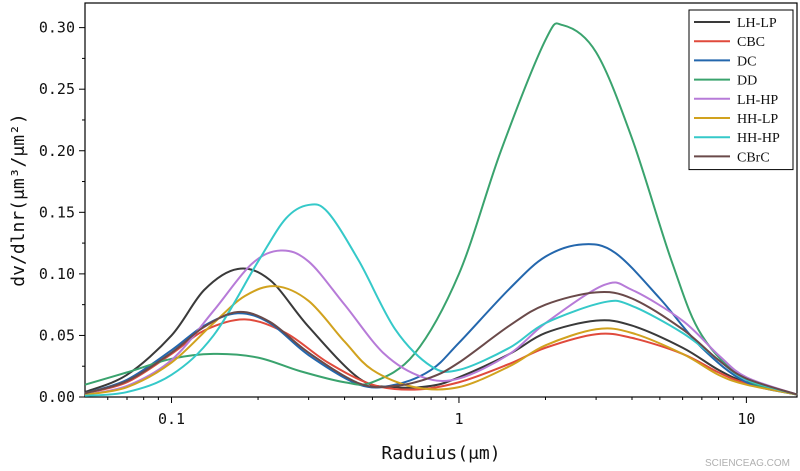 The height and width of the screenshot is (471, 800). Describe the element at coordinates (431, 412) in the screenshot. I see `x-axis-ticks: 0.1 1 10` at that location.